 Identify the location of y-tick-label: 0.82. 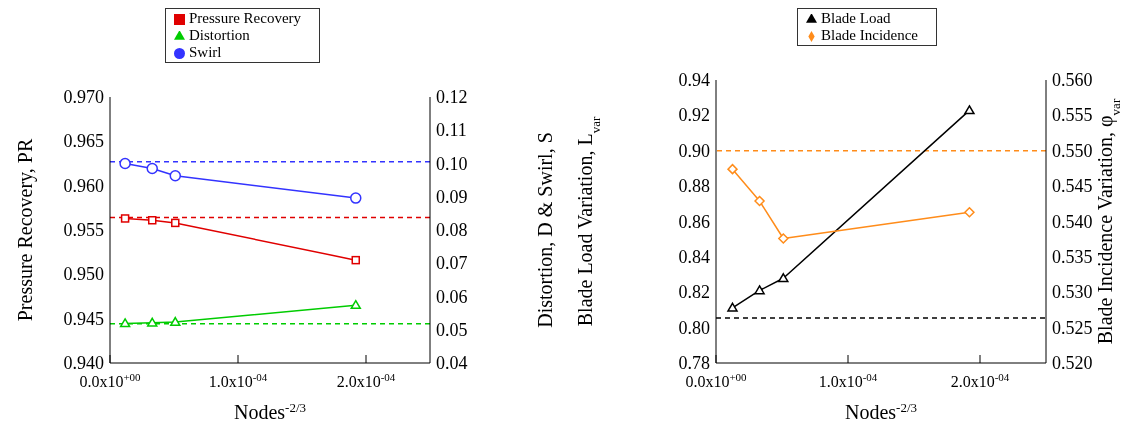
(694, 292).